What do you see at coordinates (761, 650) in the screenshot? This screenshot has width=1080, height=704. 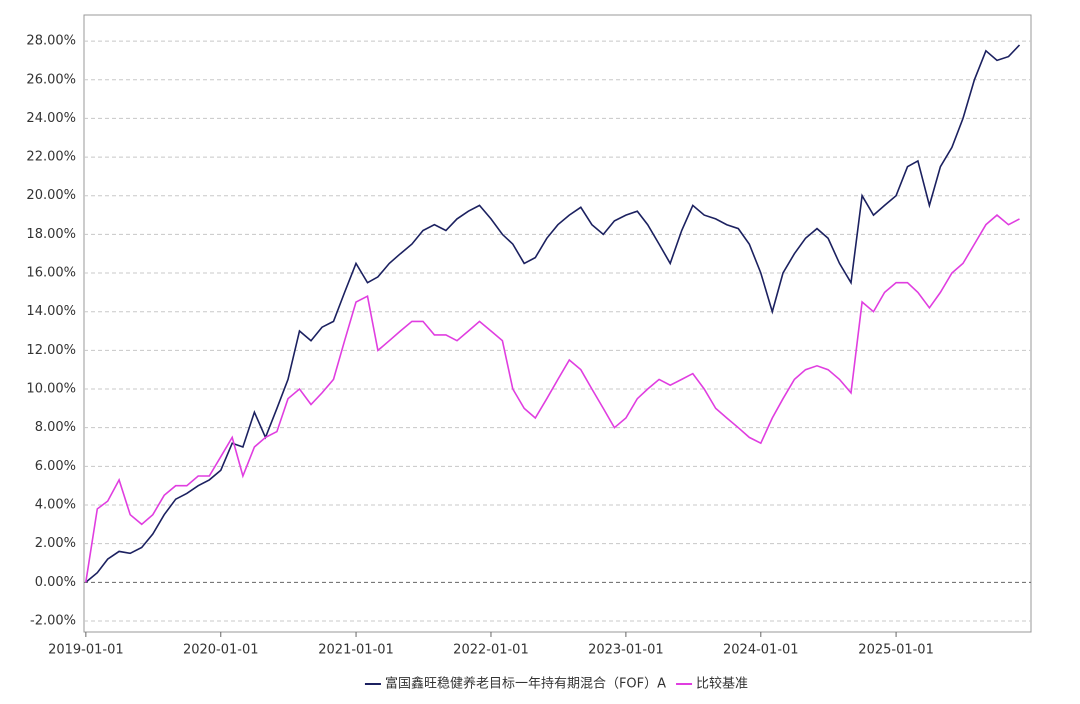 I see `x-tick-label: 2024-01-01` at bounding box center [761, 650].